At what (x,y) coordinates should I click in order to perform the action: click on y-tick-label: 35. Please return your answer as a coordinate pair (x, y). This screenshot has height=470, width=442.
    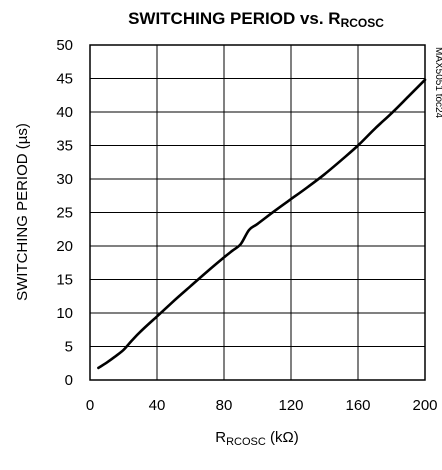
    Looking at the image, I should click on (64, 146).